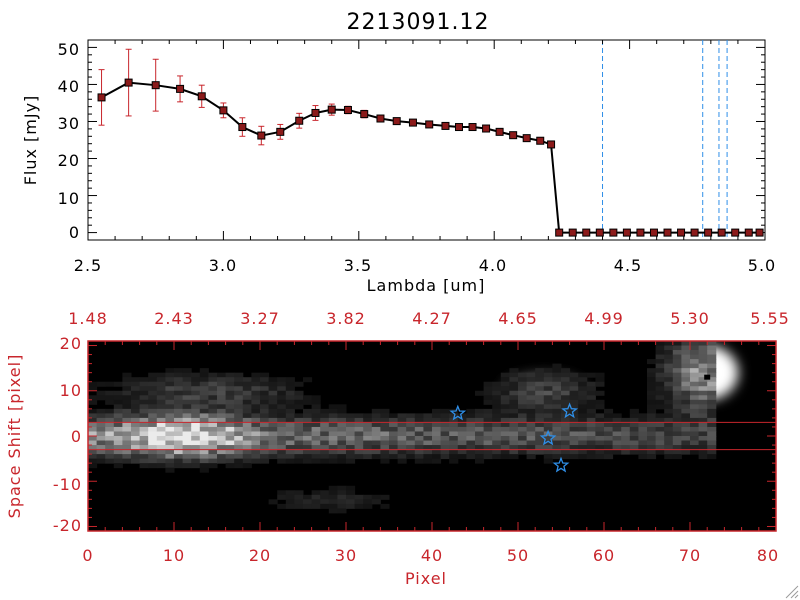 This screenshot has height=600, width=800. What do you see at coordinates (548, 437) in the screenshot?
I see `star-marker` at bounding box center [548, 437].